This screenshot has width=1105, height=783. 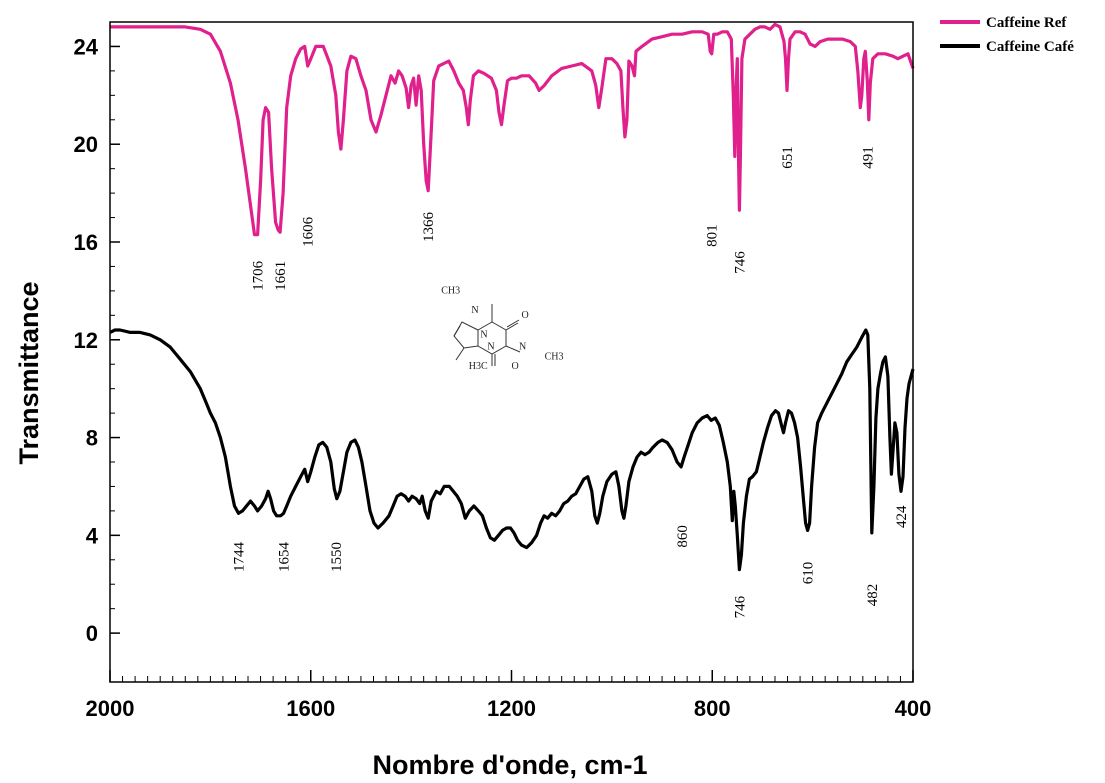 I want to click on x-tick-label: 1200, so click(x=511, y=708).